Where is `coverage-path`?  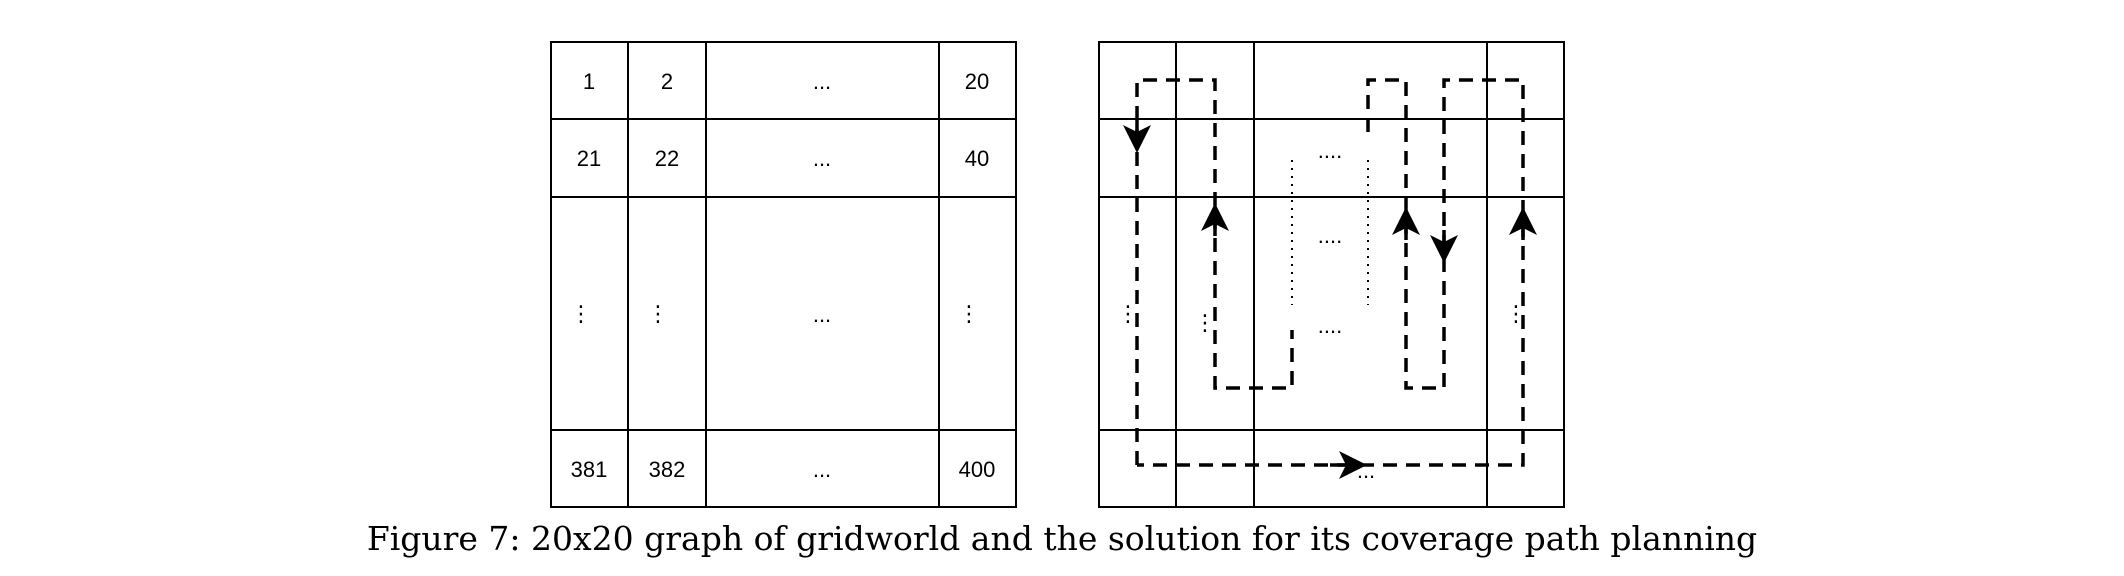
coverage-path is located at coordinates (1330, 272).